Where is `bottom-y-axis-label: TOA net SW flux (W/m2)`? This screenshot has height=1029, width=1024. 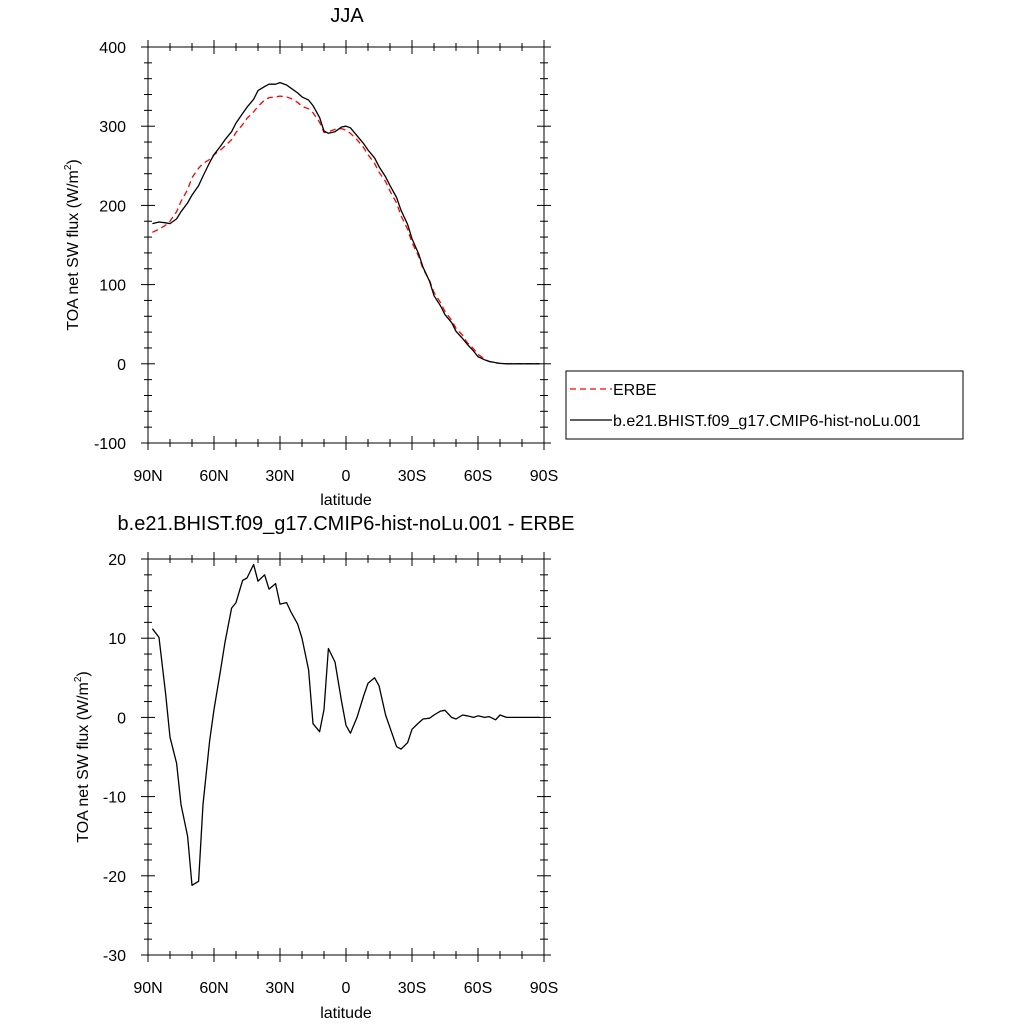 bottom-y-axis-label: TOA net SW flux (W/m2) is located at coordinates (82, 757).